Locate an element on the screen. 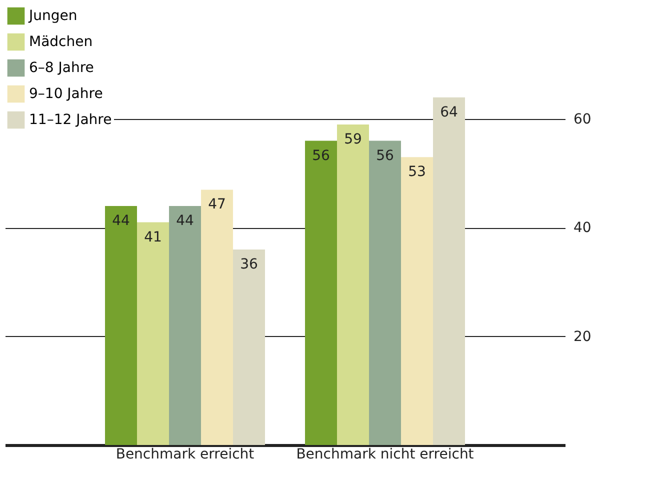 The width and height of the screenshot is (664, 485). data-label: 41 is located at coordinates (153, 237).